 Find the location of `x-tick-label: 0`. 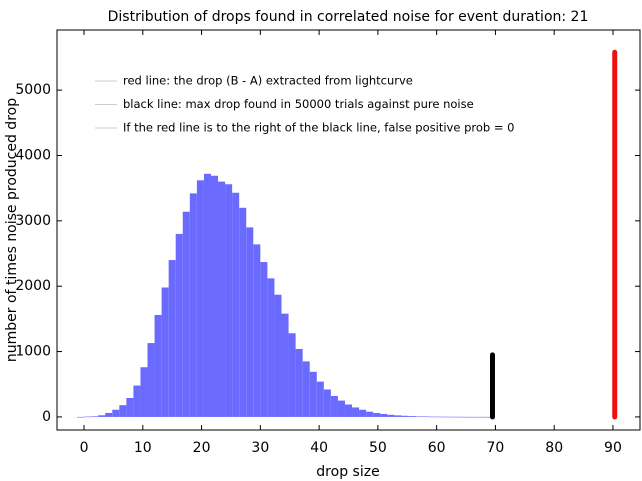

x-tick-label: 0 is located at coordinates (84, 448).